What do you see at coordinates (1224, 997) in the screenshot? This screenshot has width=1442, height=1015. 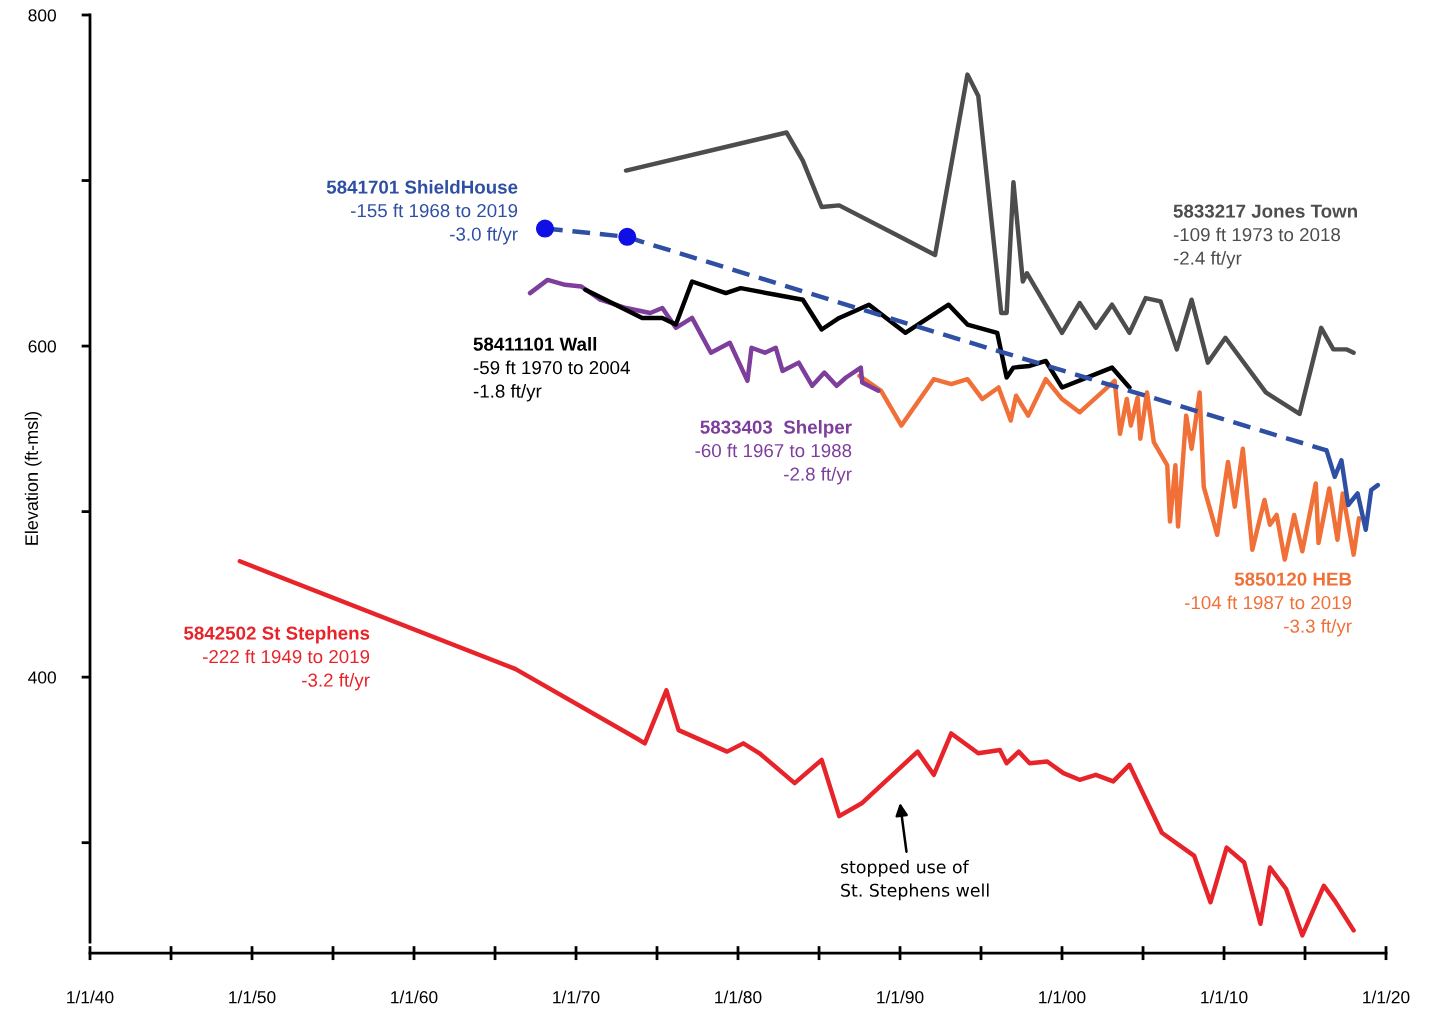 I see `x-tick-label: 1/1/10` at bounding box center [1224, 997].